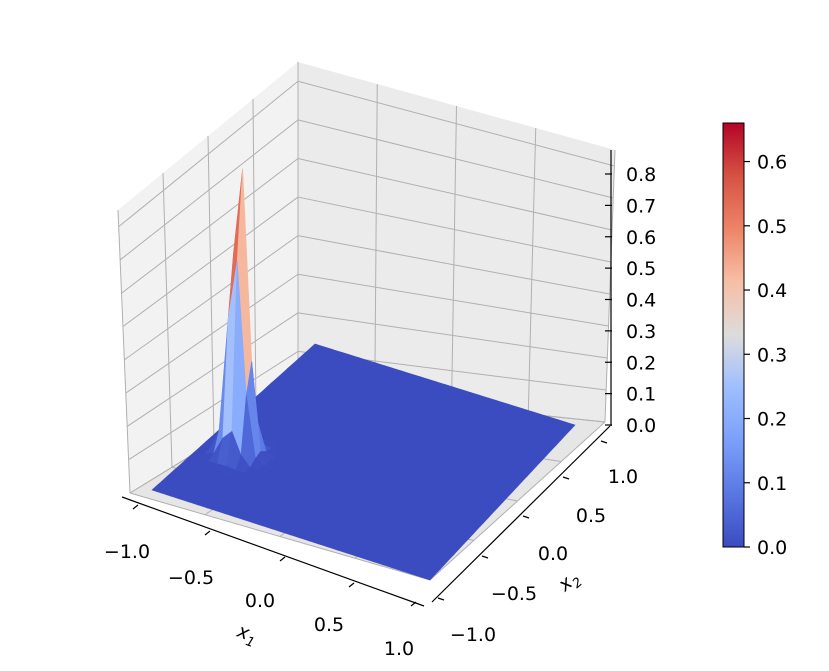  I want to click on colorbar-ticks: 0.0 0.1 0.2 0.3 0.4 0.5 0.6, so click(765, 355).